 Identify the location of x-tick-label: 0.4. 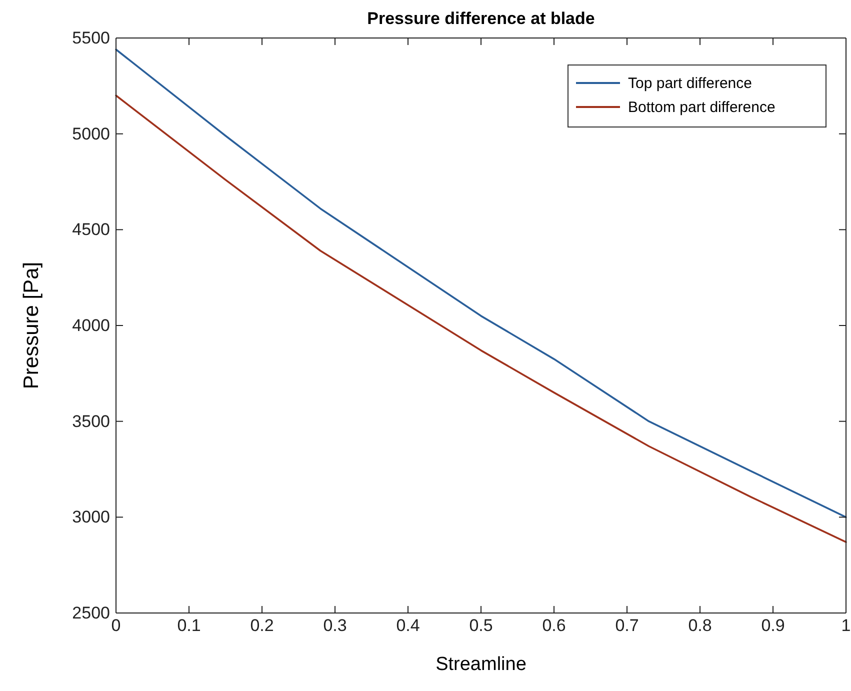
(408, 626).